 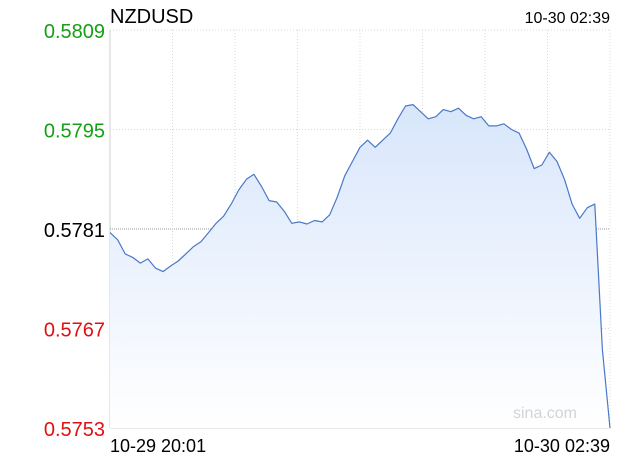 I want to click on x-axis-ticks: 10-29 20:01 10-30 02:39, so click(x=360, y=446).